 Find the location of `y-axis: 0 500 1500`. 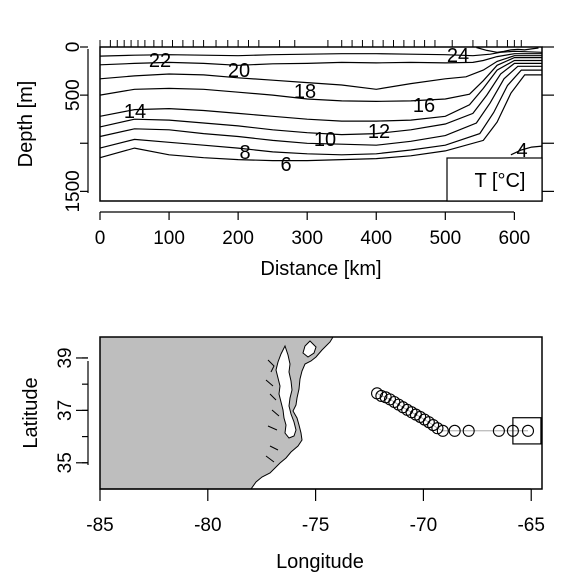

y-axis: 0 500 1500 is located at coordinates (76, 127).